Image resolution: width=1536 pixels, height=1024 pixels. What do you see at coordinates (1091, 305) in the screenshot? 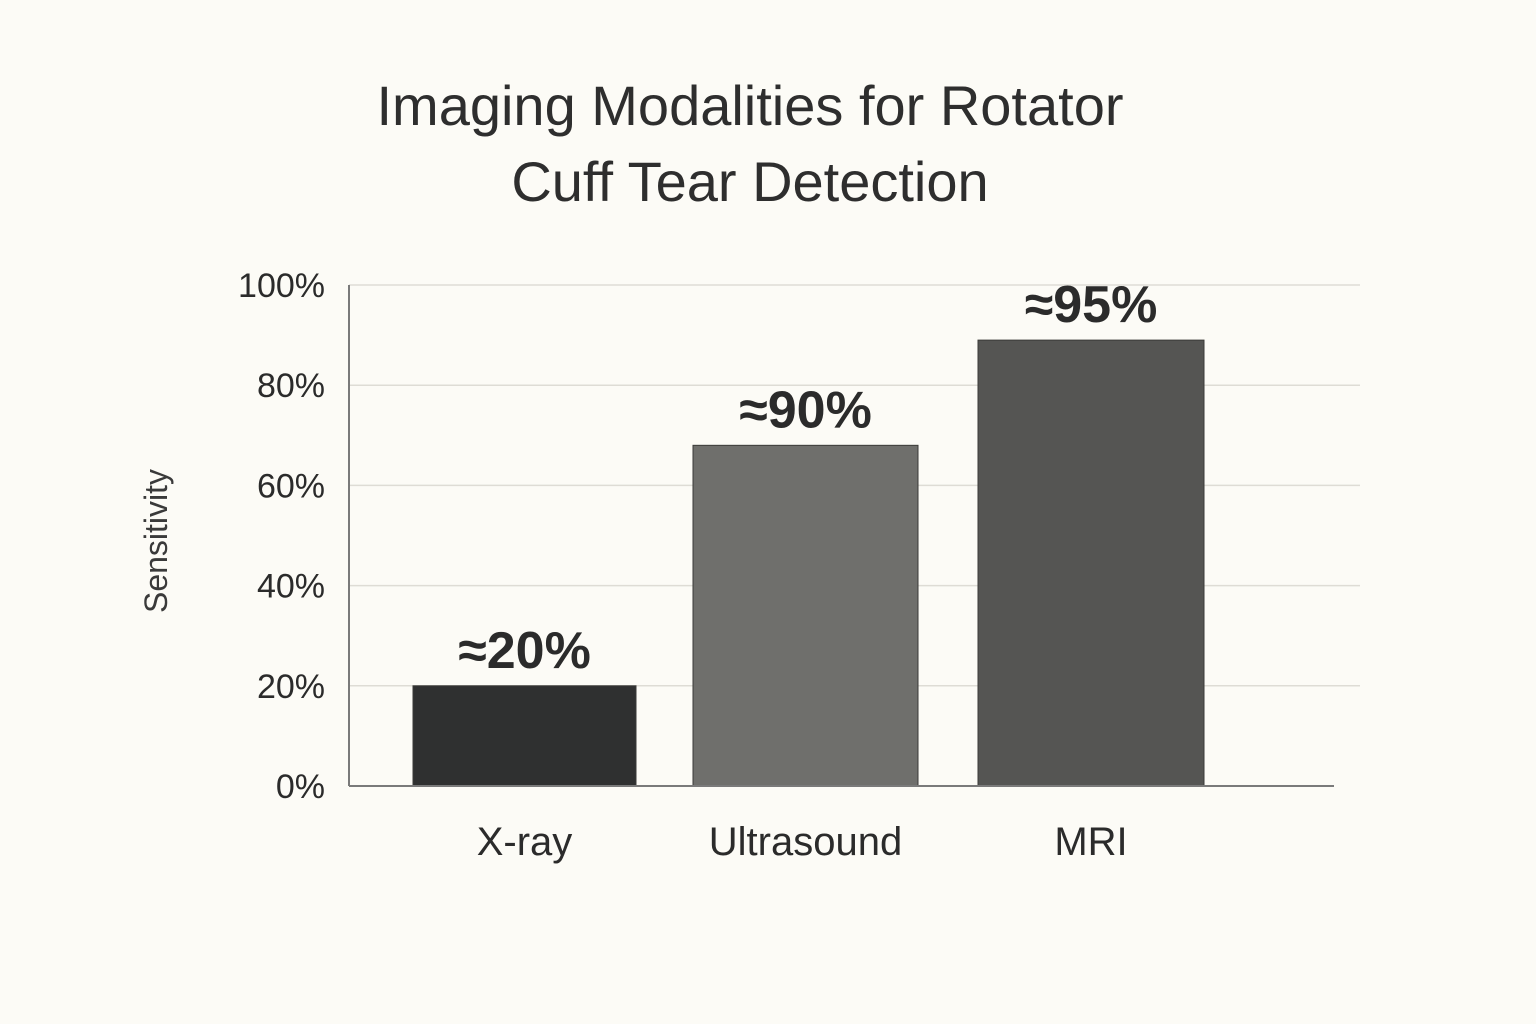
I see `data-label: ≈95%` at bounding box center [1091, 305].